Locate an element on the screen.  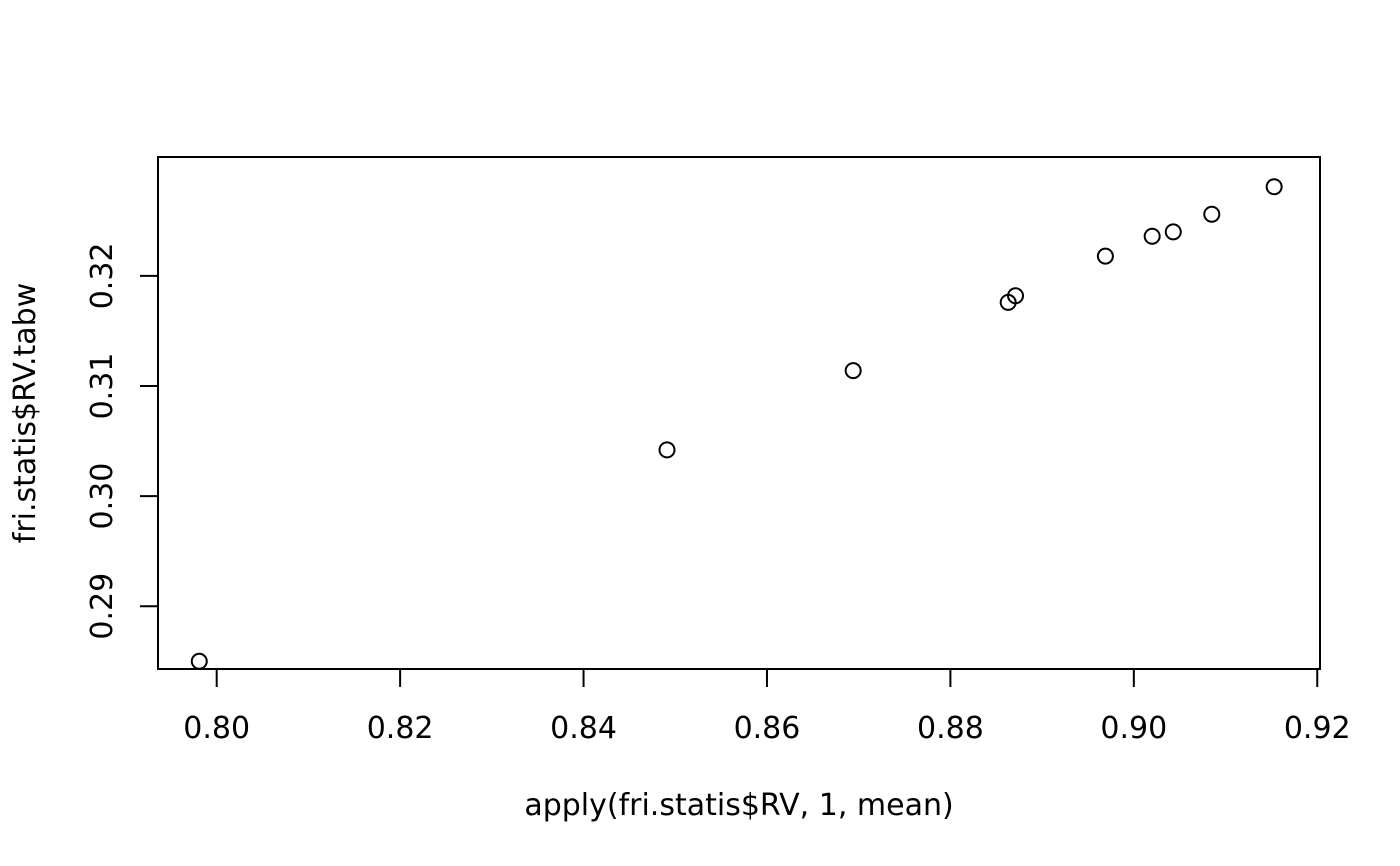
y-axis-label: fri.statis$RV.tabw is located at coordinates (25, 413).